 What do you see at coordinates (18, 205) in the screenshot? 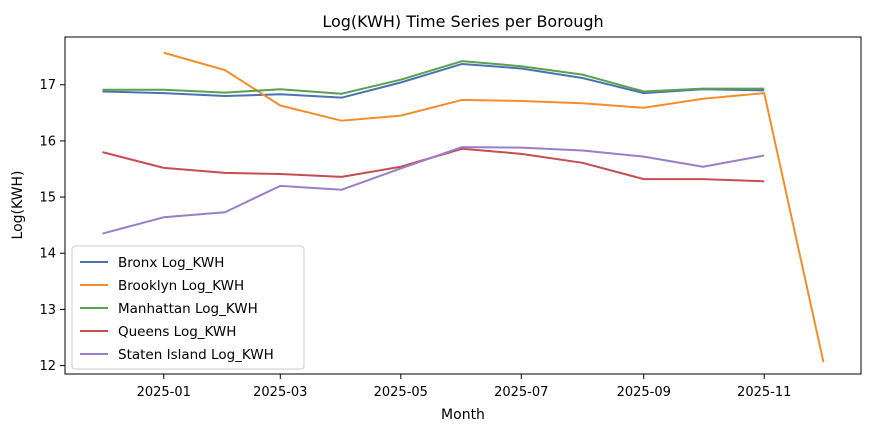
I see `y-axis-label: Log(KWH)` at bounding box center [18, 205].